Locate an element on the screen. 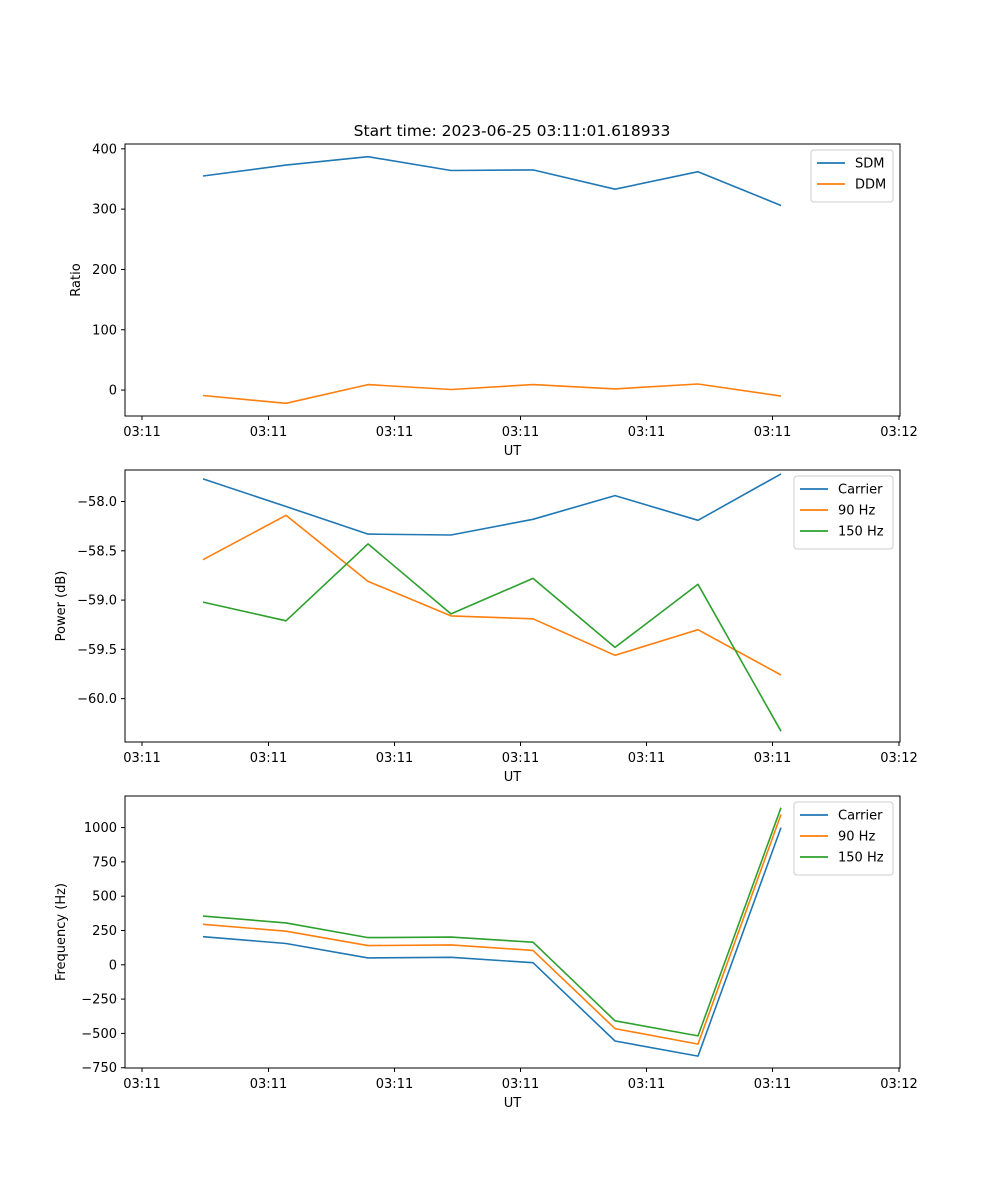 The width and height of the screenshot is (1000, 1200). figure-title: Start time: 2023-06-25 03:11:01.618933 is located at coordinates (512, 131).